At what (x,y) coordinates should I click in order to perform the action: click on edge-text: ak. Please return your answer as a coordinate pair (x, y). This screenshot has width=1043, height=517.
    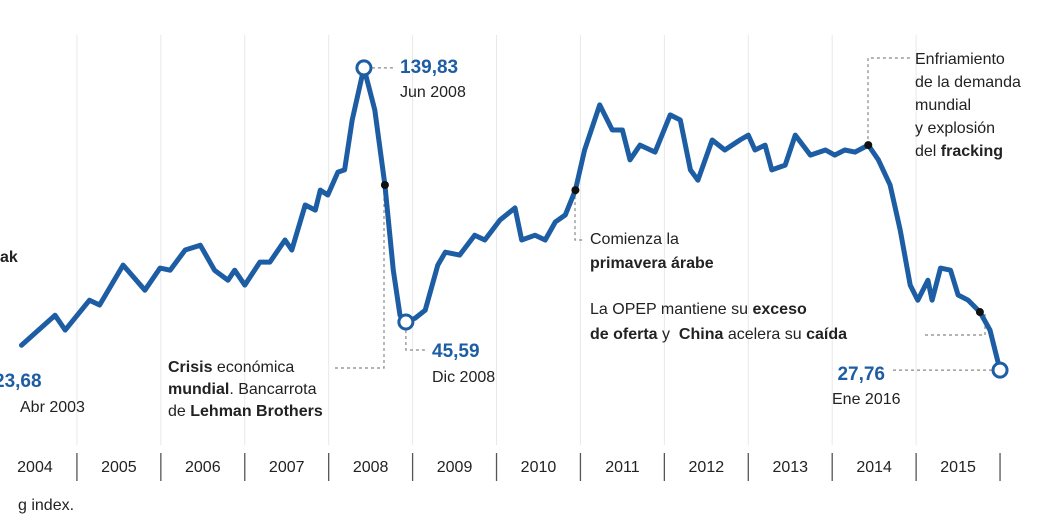
    Looking at the image, I should click on (9, 257).